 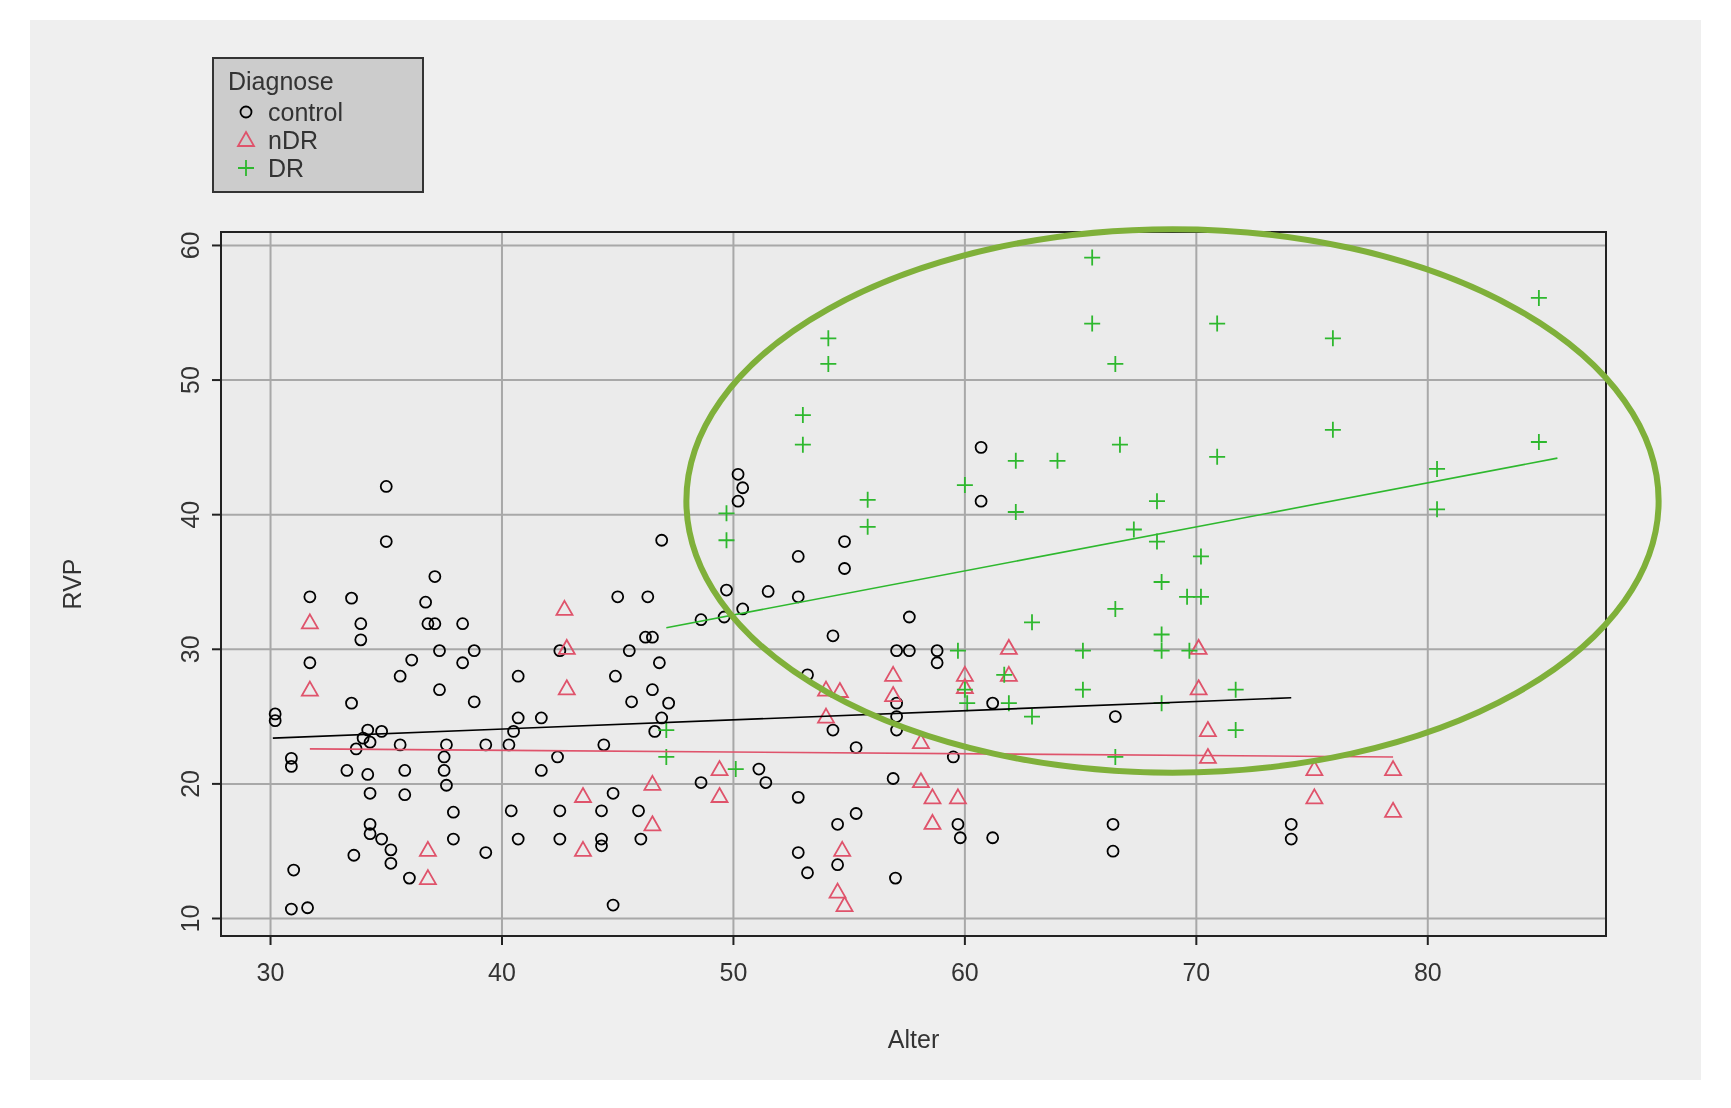 I want to click on y-axis-title: RVP, so click(x=72, y=584).